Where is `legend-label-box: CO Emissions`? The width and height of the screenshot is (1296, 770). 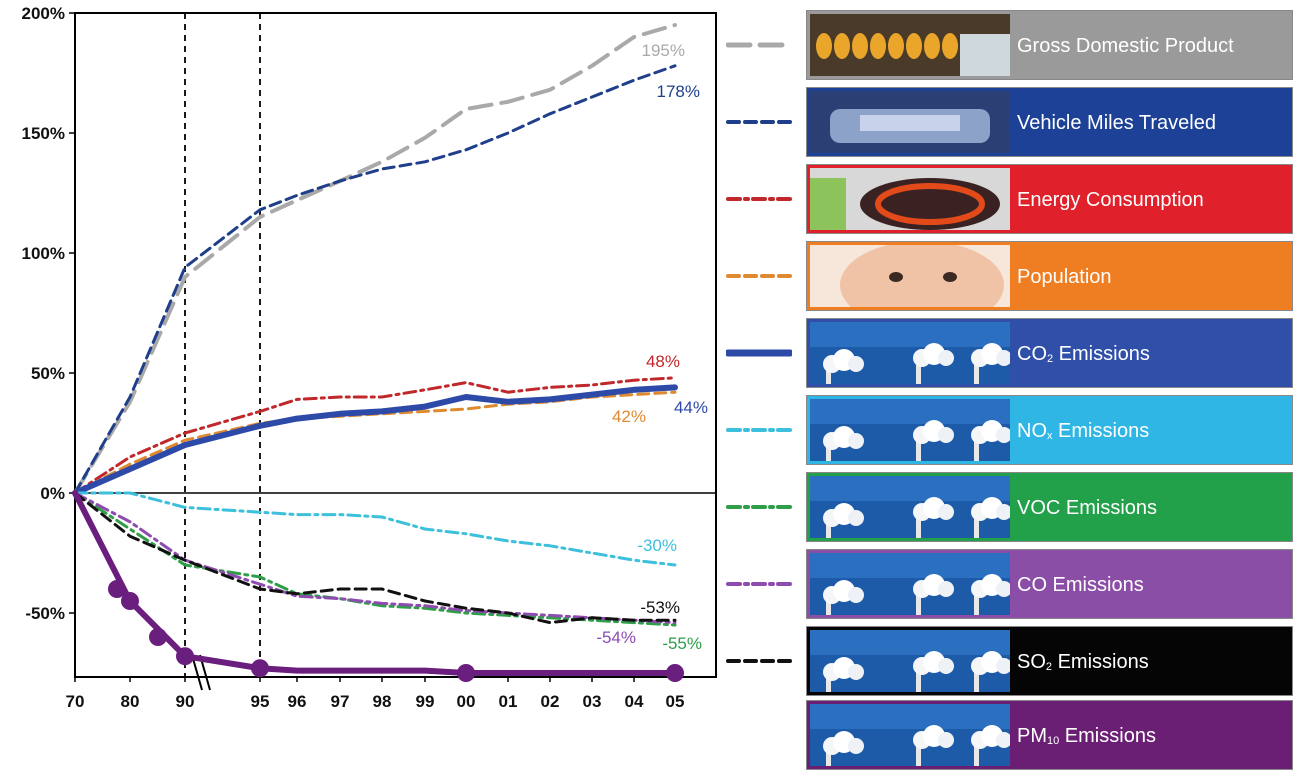
legend-label-box: CO Emissions is located at coordinates (1049, 584).